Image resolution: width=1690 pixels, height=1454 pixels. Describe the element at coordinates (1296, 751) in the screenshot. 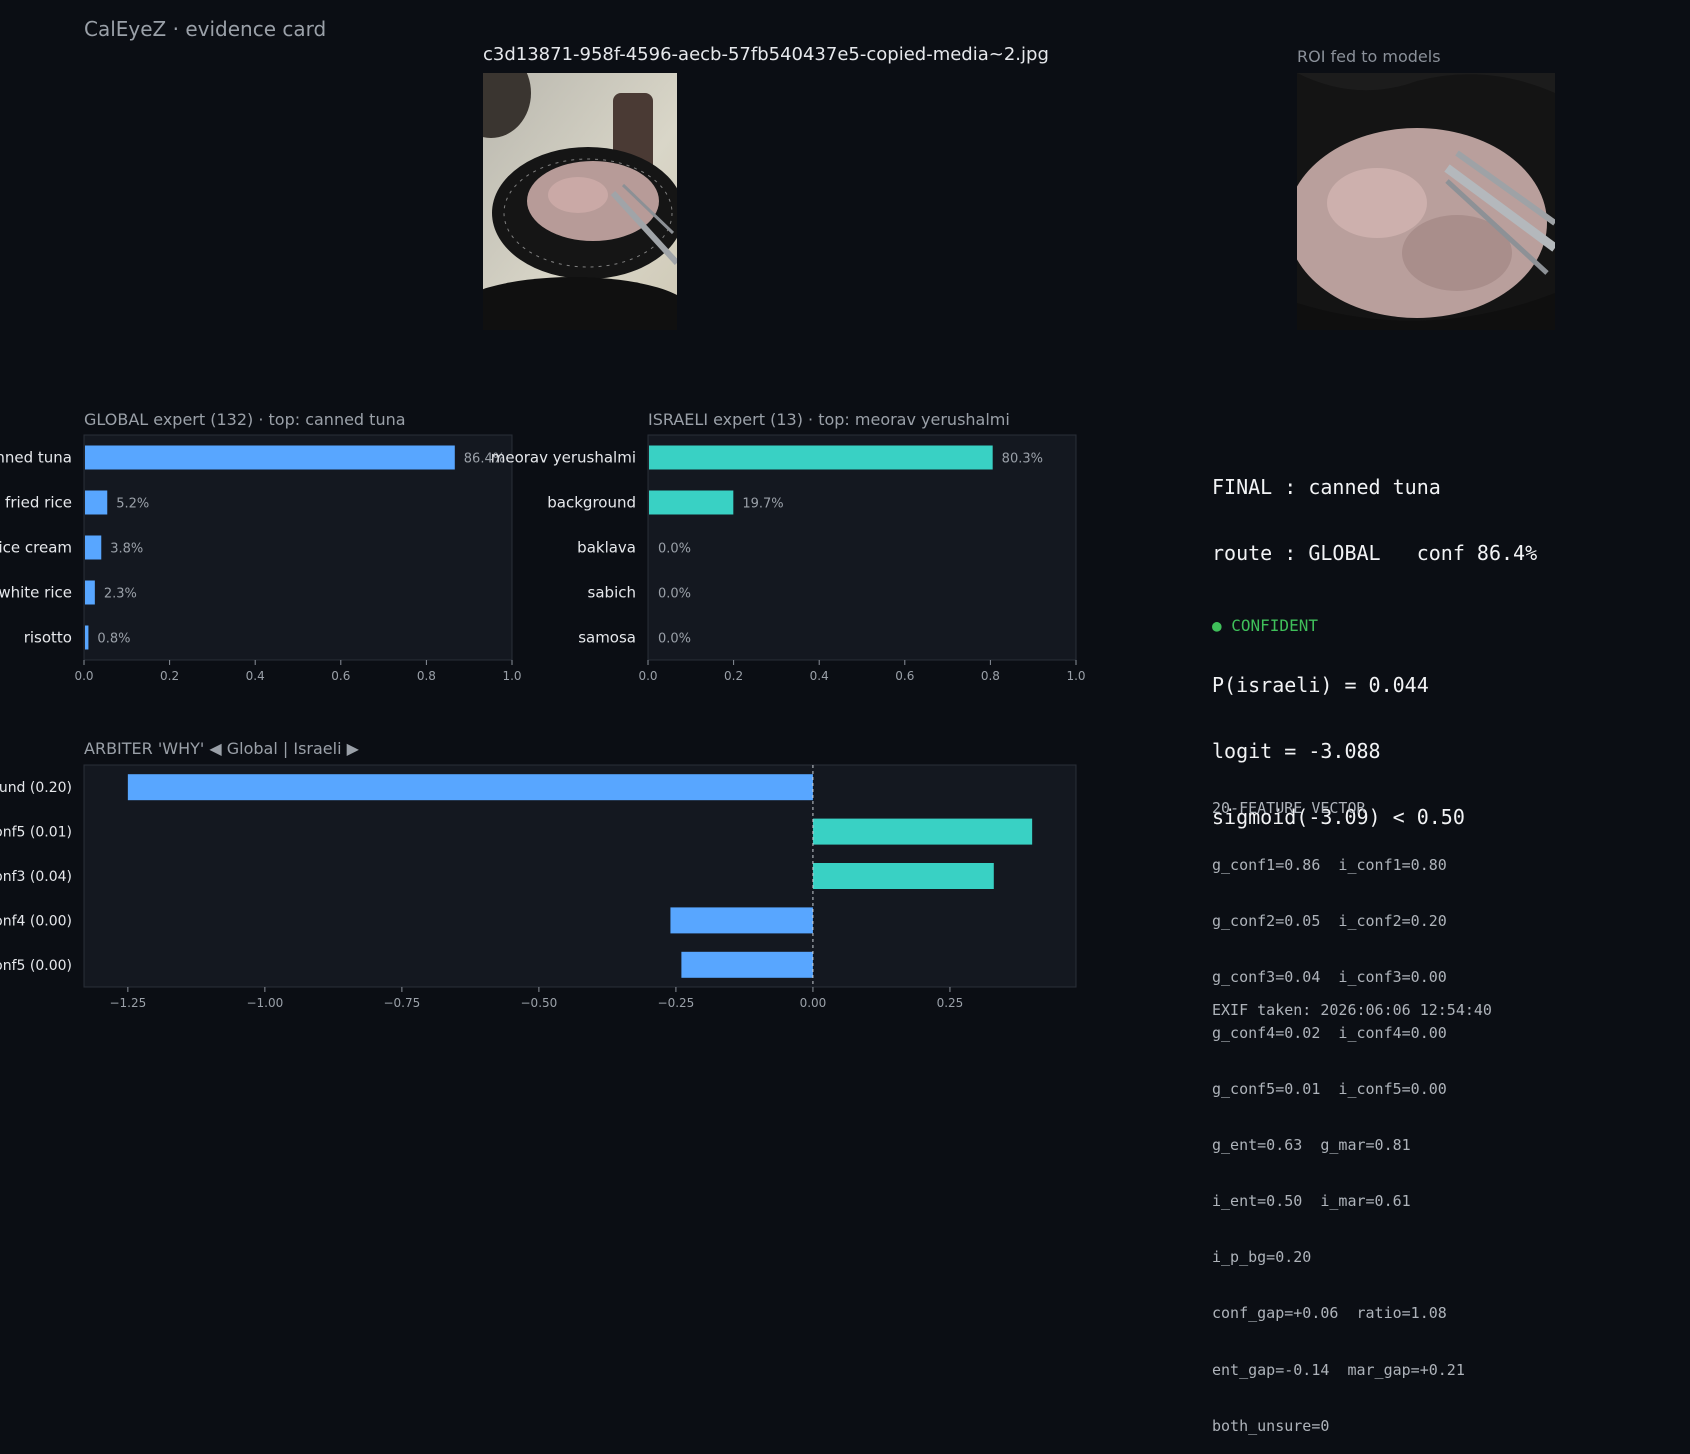

I see `decision-line: logit = -3.088` at that location.